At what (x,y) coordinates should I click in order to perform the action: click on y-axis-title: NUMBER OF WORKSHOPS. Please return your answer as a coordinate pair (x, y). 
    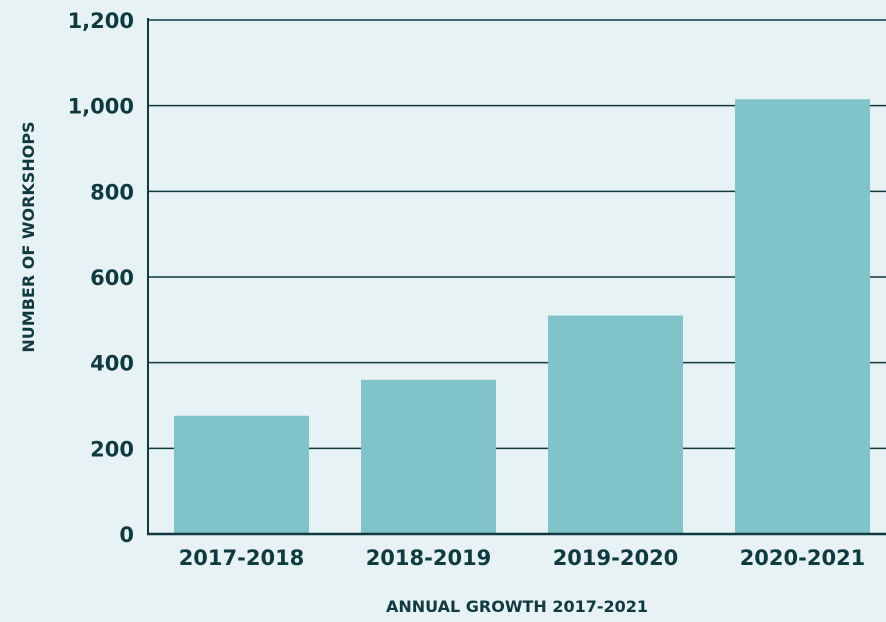
    Looking at the image, I should click on (28, 236).